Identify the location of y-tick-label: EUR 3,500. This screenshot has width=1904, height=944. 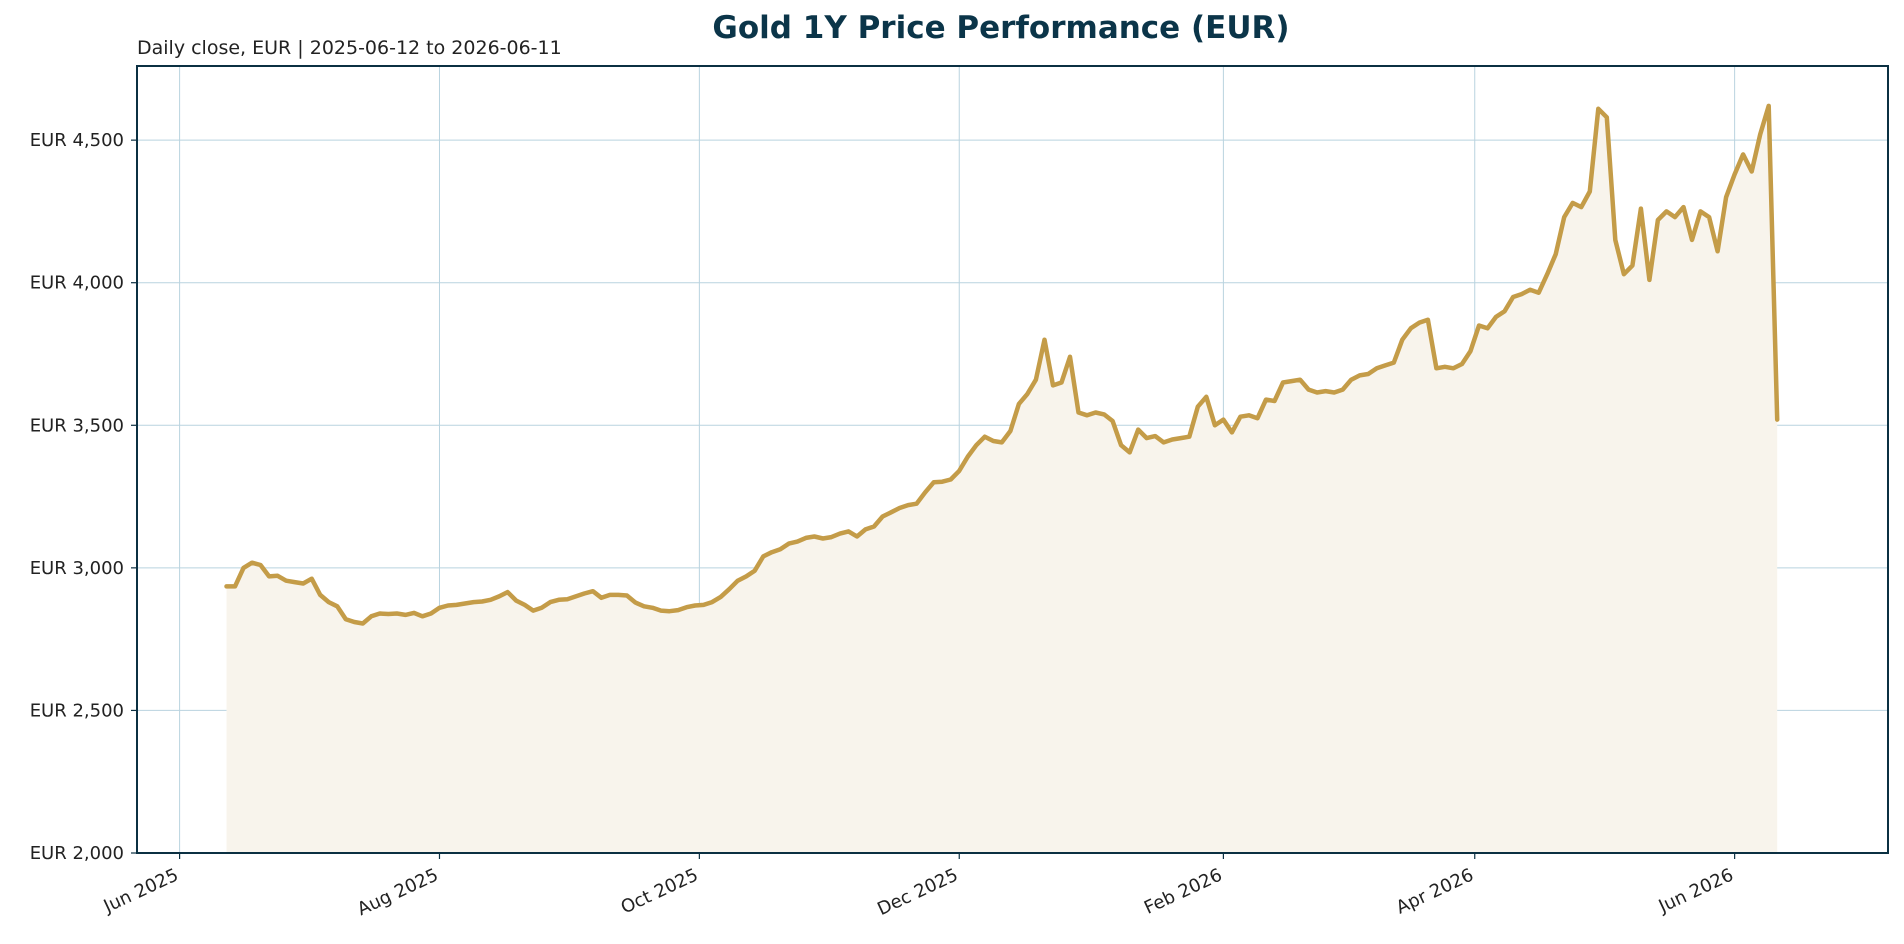
(77, 425).